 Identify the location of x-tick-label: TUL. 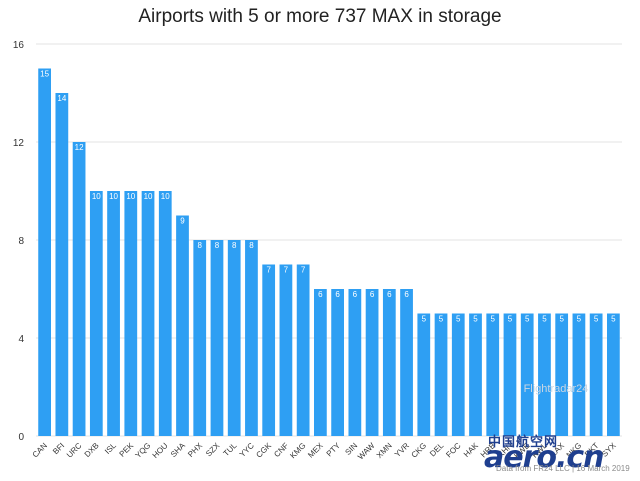
(230, 449).